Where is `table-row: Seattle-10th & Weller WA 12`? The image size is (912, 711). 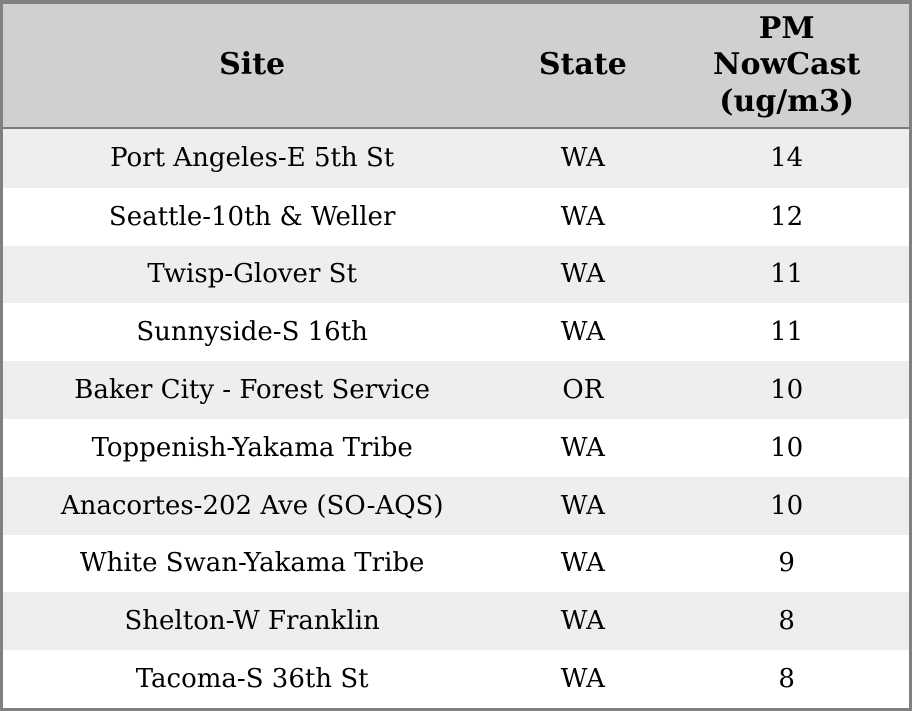 table-row: Seattle-10th & Weller WA 12 is located at coordinates (456, 216).